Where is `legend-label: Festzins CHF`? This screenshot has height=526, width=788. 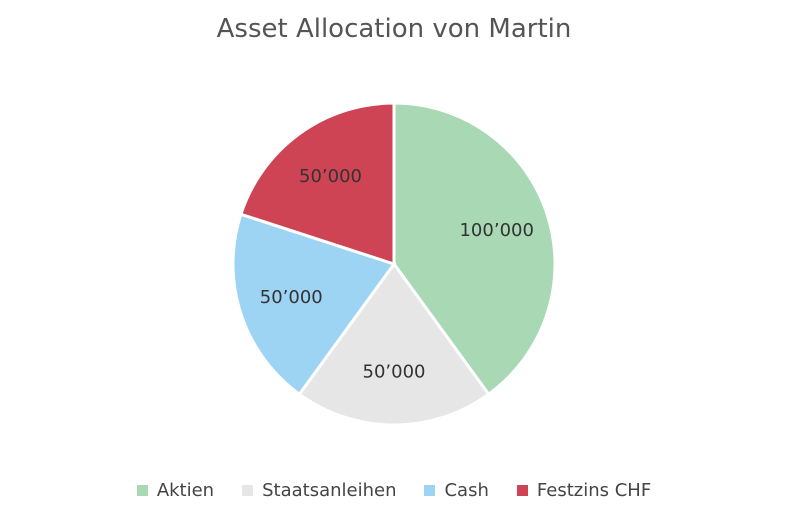
legend-label: Festzins CHF is located at coordinates (594, 490).